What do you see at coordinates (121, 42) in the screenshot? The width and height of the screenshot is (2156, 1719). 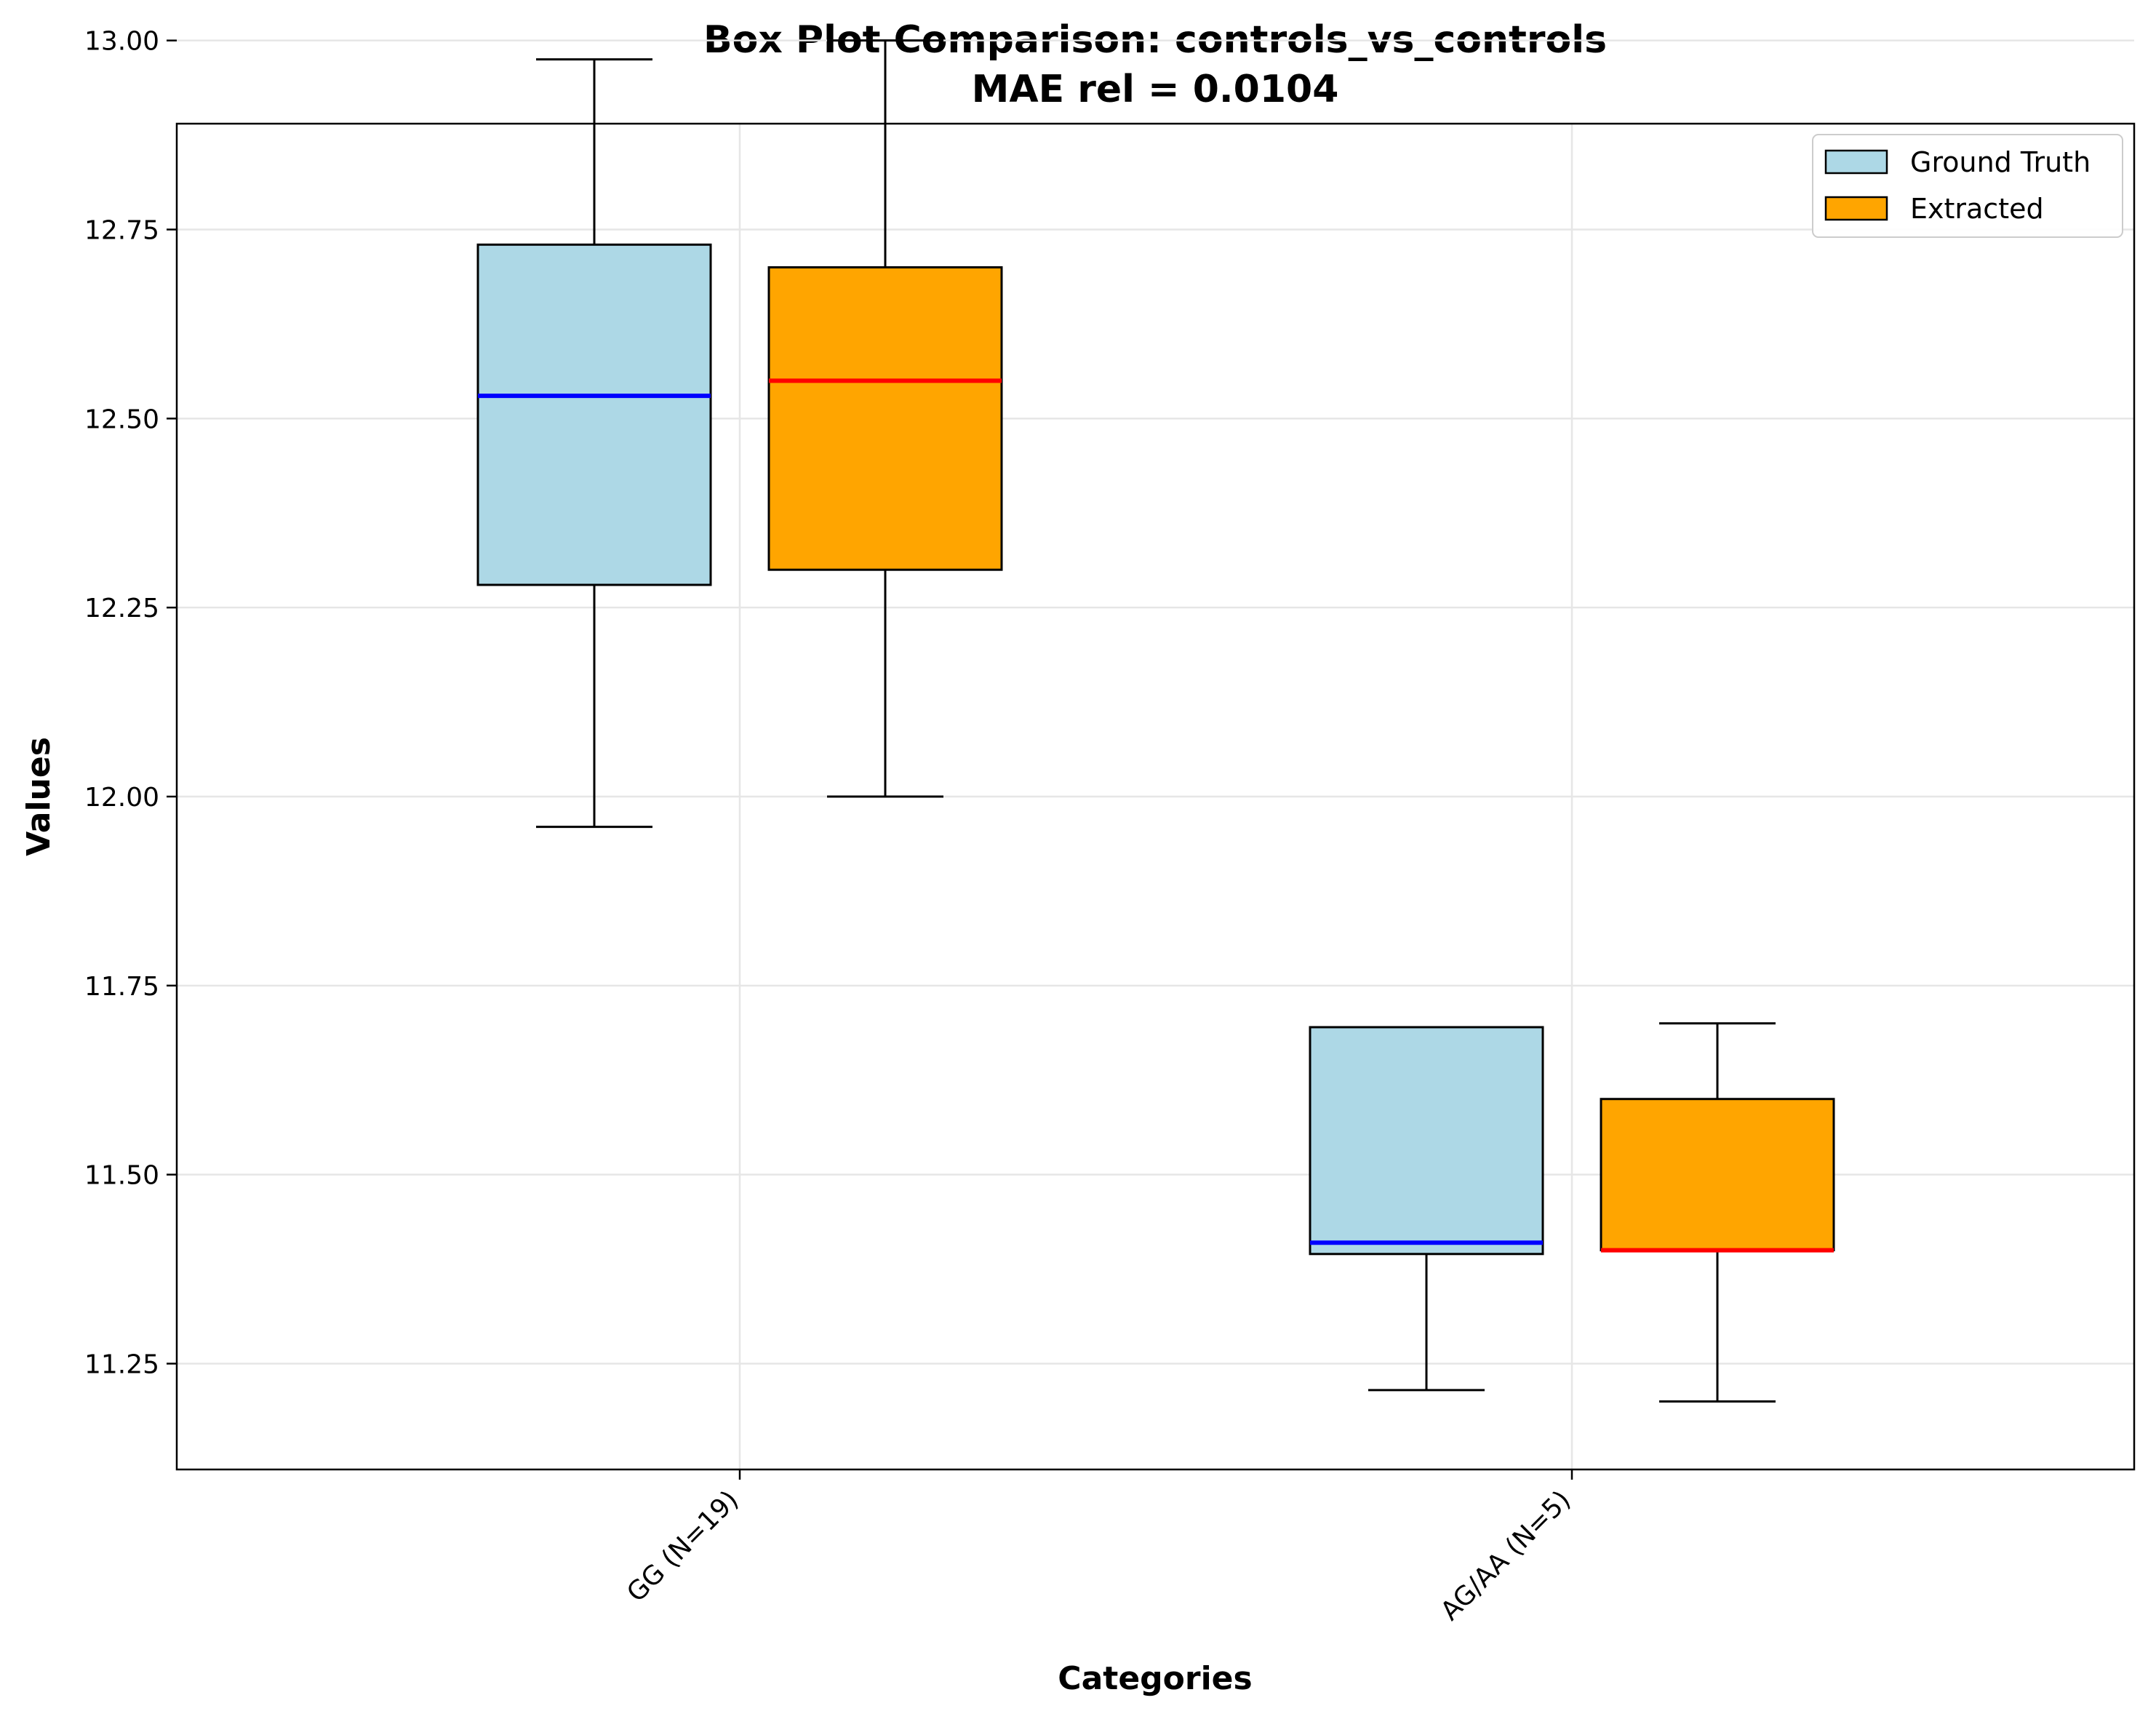 I see `y-tick-label: 13.00` at bounding box center [121, 42].